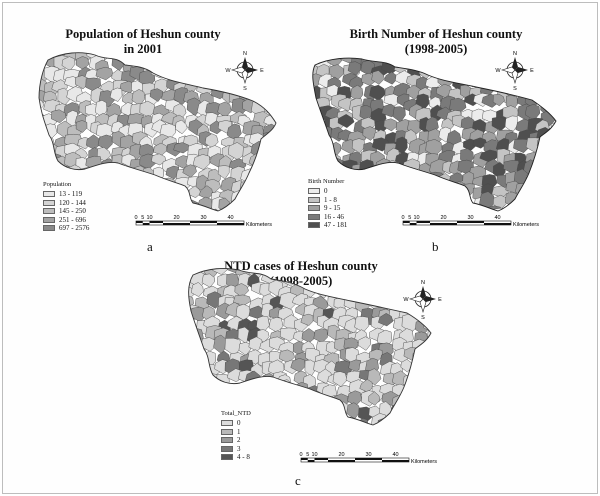 The height and width of the screenshot is (496, 600). Describe the element at coordinates (300, 455) in the screenshot. I see `panel-c-scale-tick-0: 0` at that location.